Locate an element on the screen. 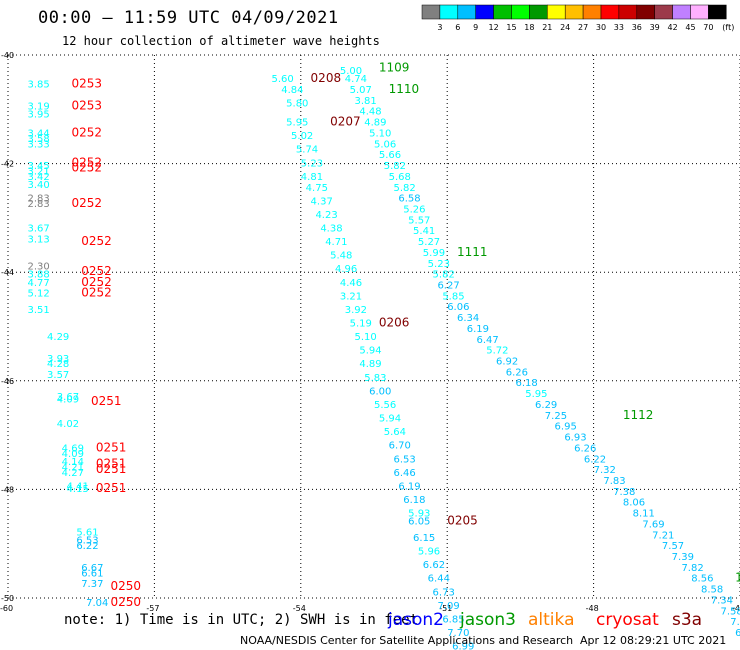  lat-tick-label: -44 is located at coordinates (7, 272).